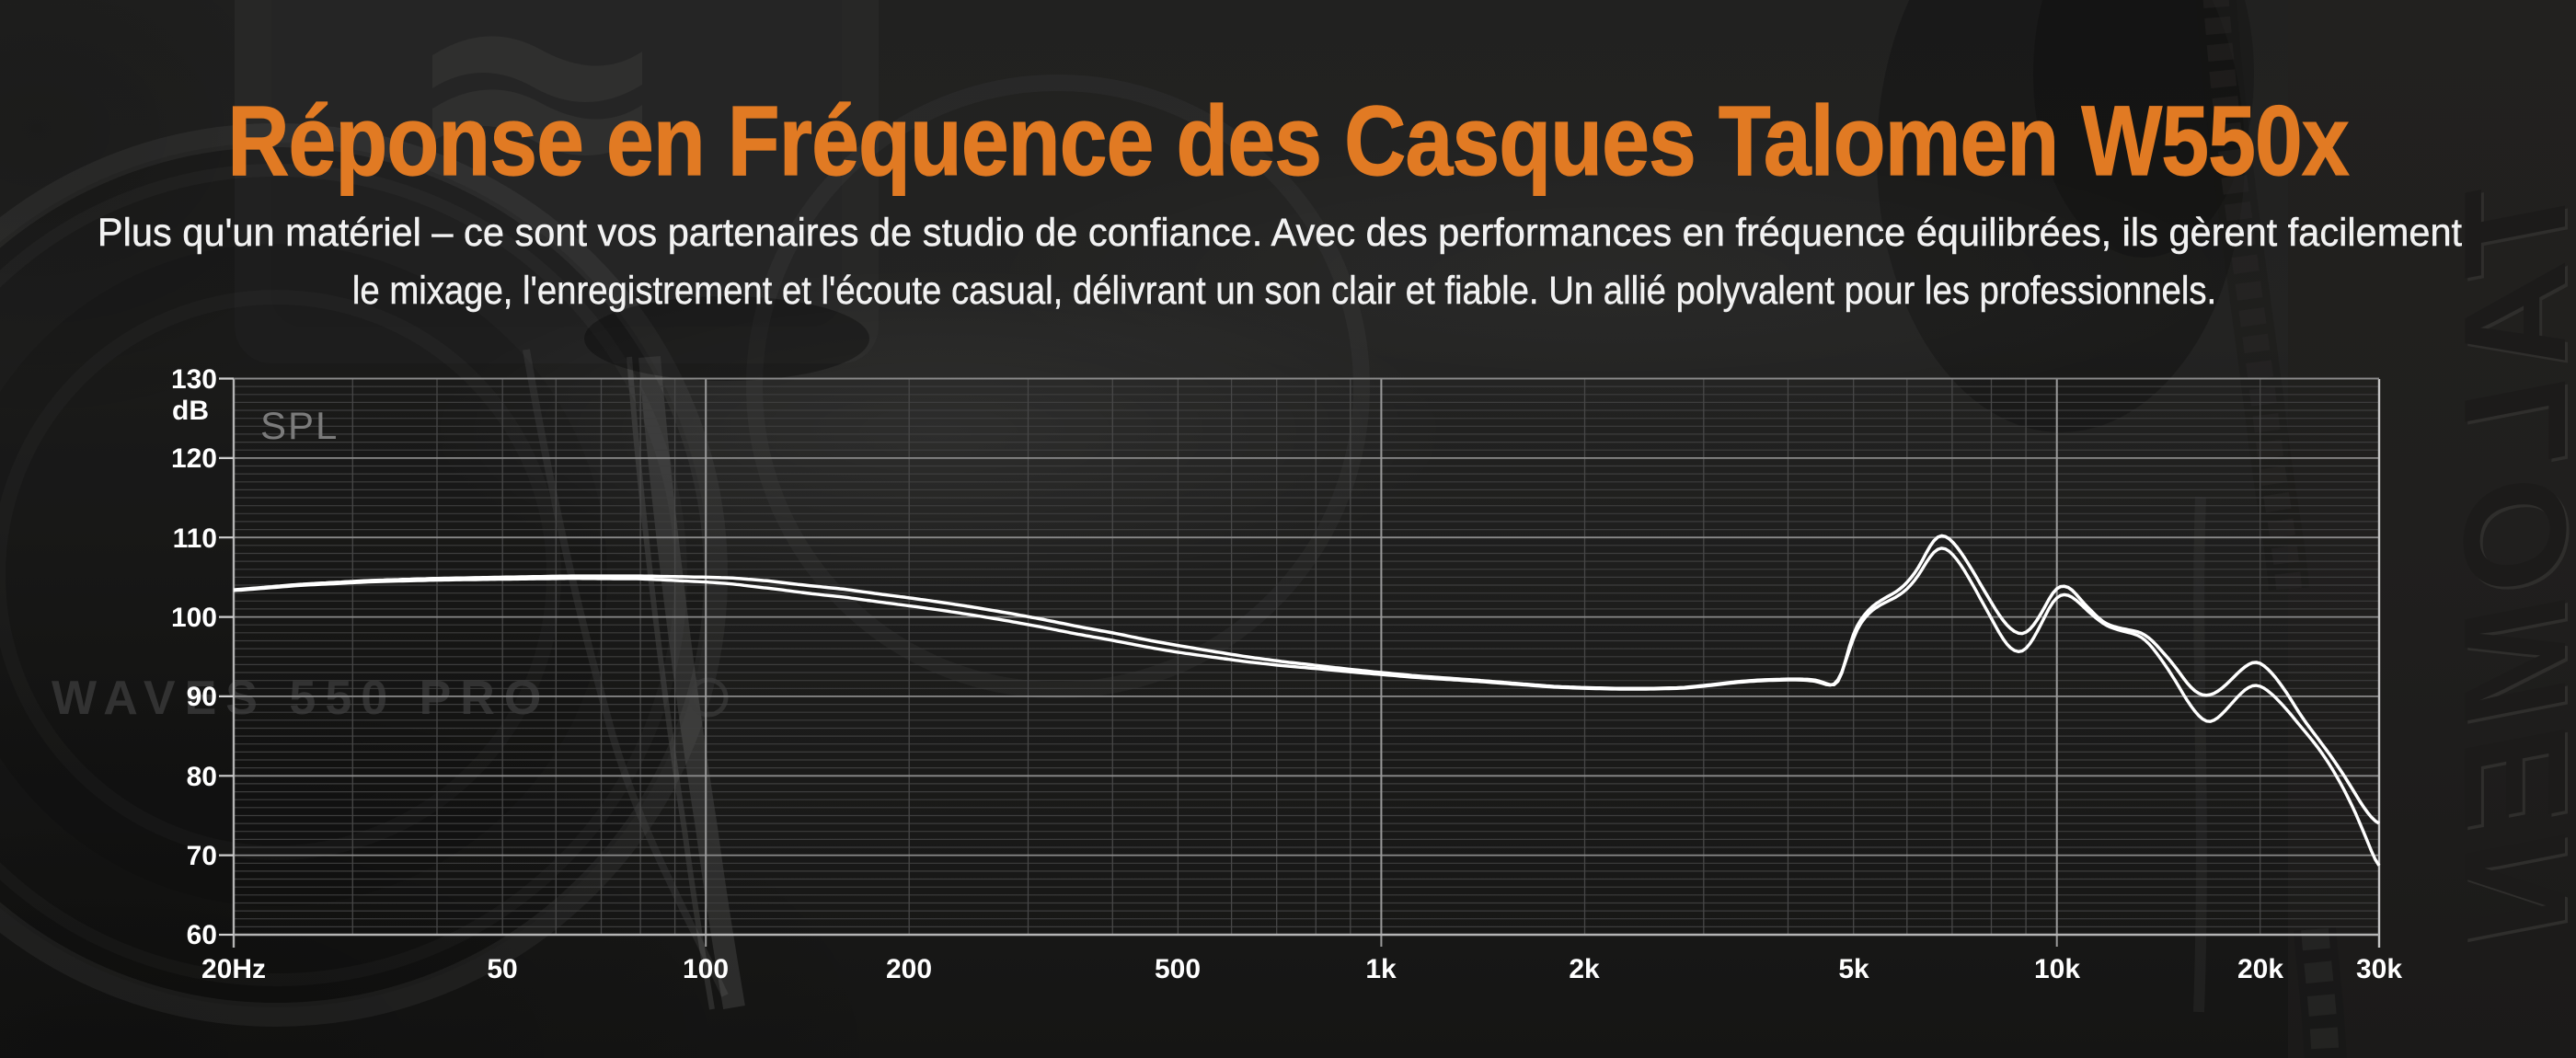 The height and width of the screenshot is (1058, 2576). What do you see at coordinates (233, 969) in the screenshot?
I see `svg-text: 20Hz` at bounding box center [233, 969].